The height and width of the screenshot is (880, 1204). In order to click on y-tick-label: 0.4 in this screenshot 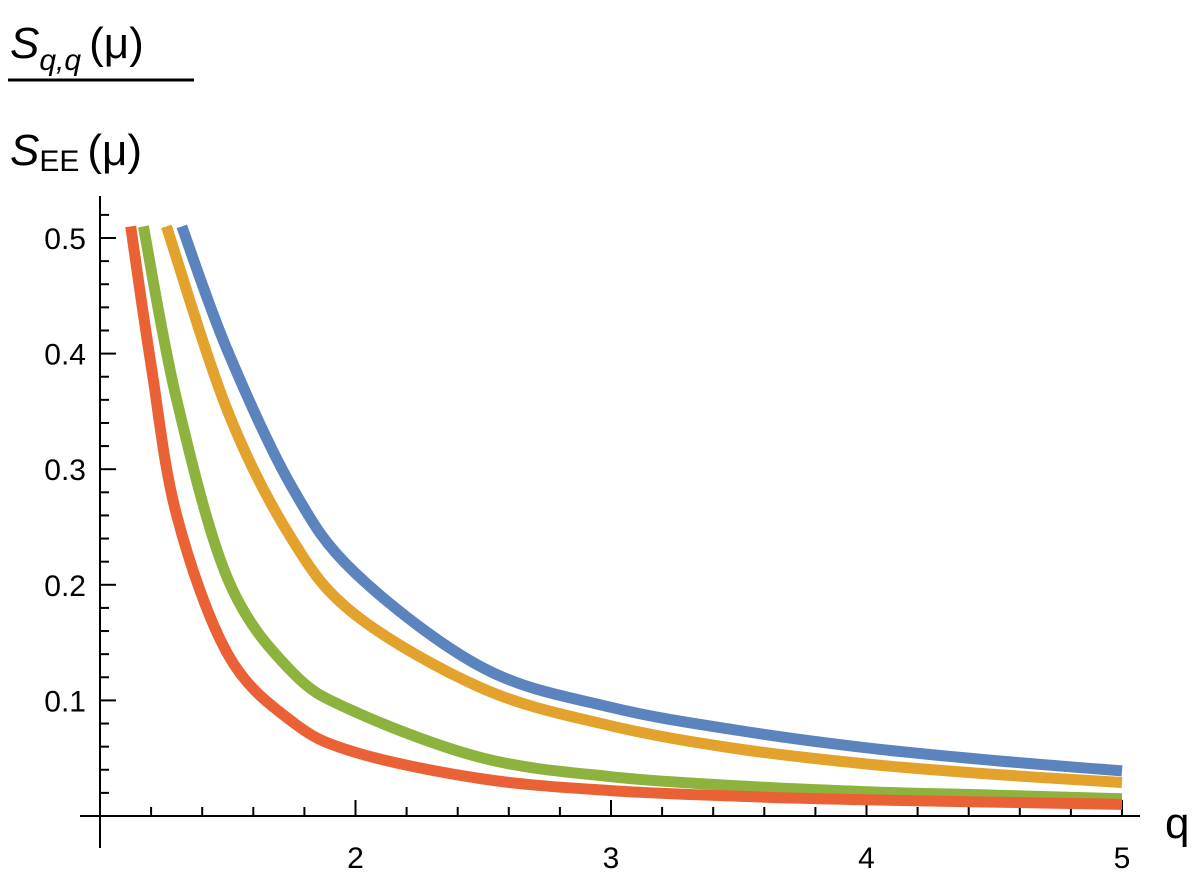, I will do `click(65, 355)`.